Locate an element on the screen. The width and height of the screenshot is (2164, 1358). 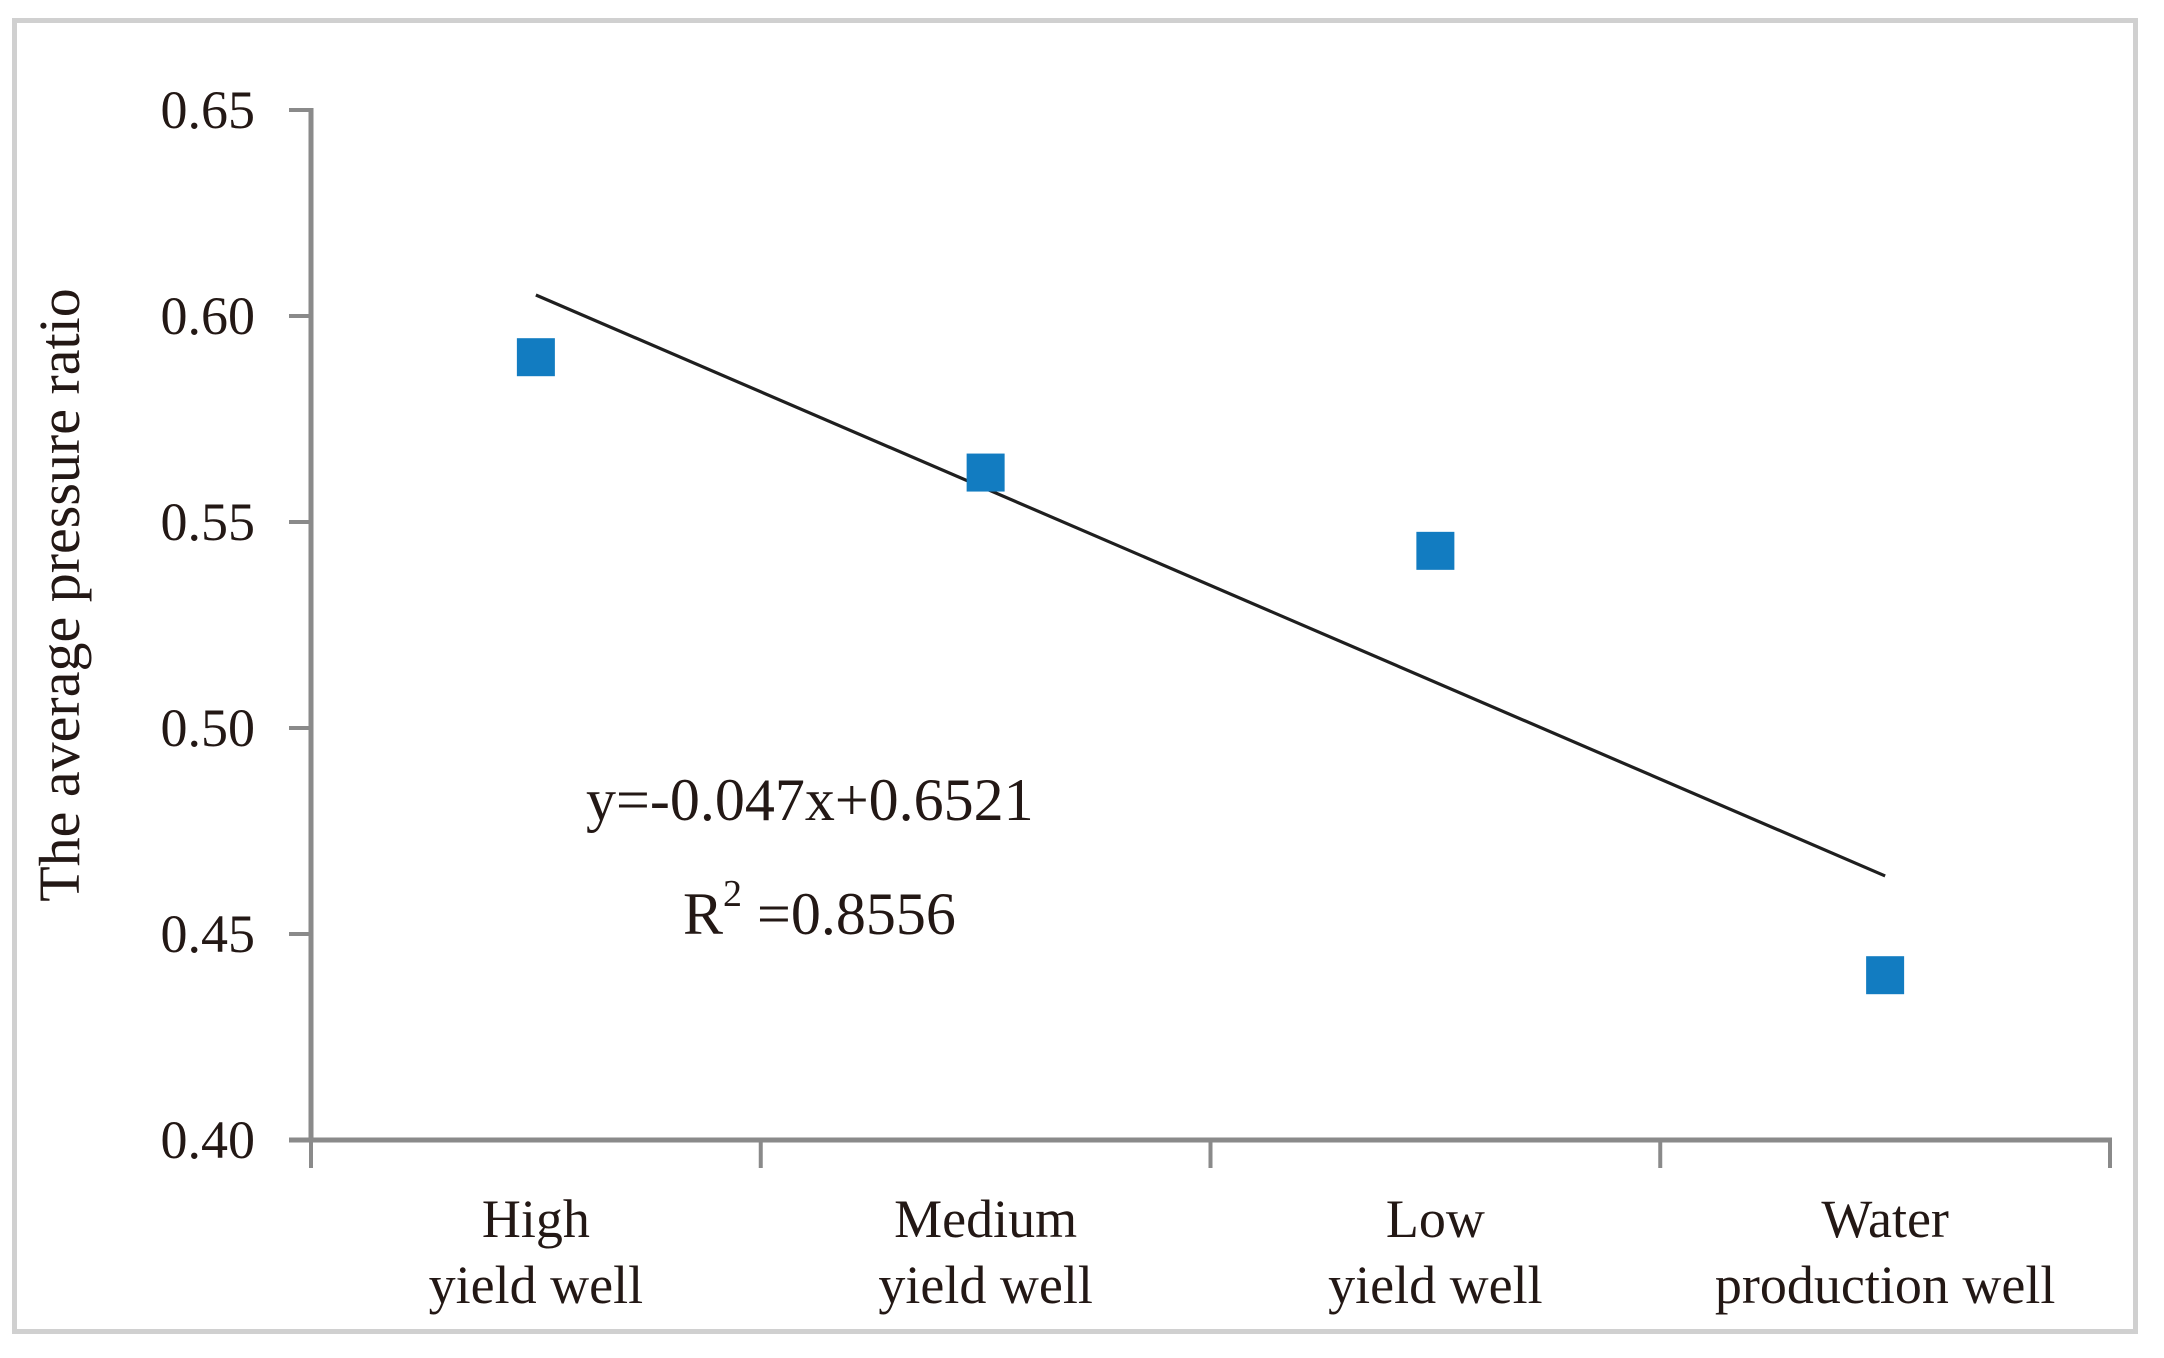
y-tick-label: 0.40 is located at coordinates (208, 1140).